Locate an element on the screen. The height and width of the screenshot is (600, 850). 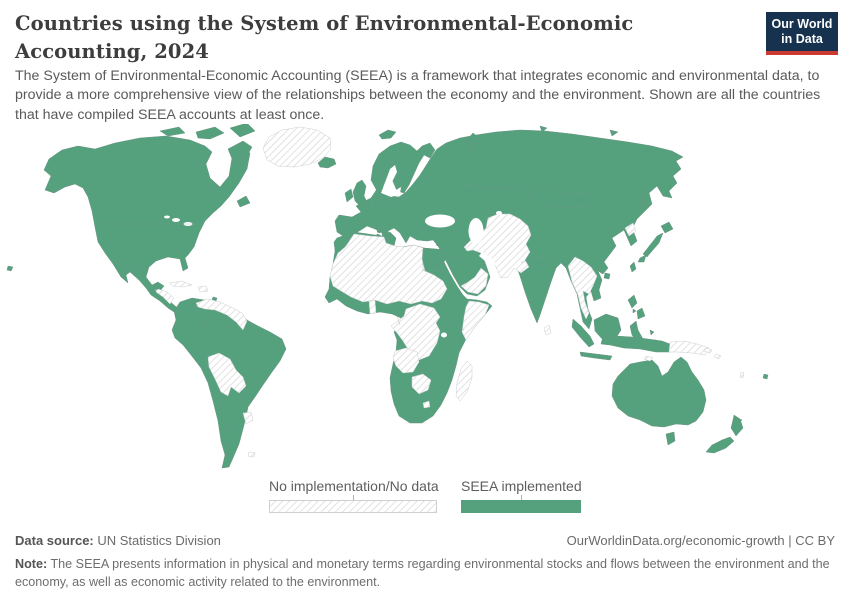
caspian-sea is located at coordinates (476, 231).